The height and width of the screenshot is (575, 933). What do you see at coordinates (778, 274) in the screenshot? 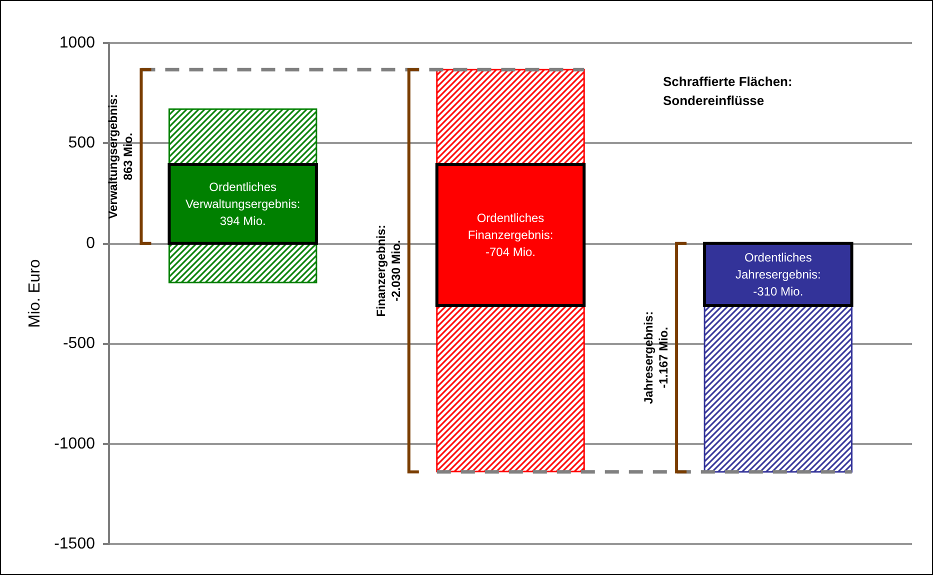
I see `data-label: Ordentliches Jahresergebnis: -310 Mio.` at bounding box center [778, 274].